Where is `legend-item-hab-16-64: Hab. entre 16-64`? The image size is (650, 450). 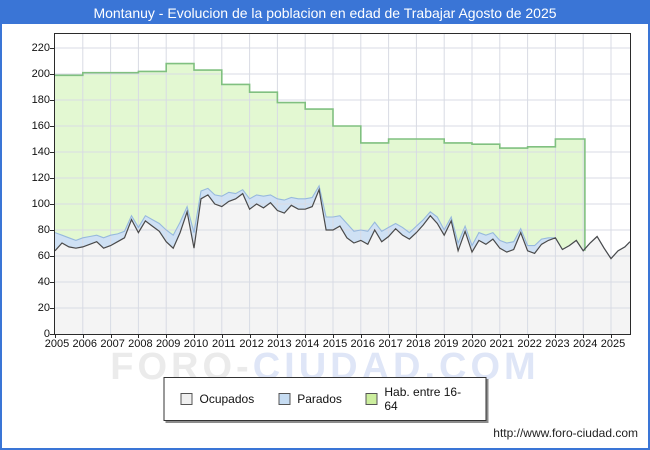 legend-item-hab-16-64: Hab. entre 16-64 is located at coordinates (417, 399).